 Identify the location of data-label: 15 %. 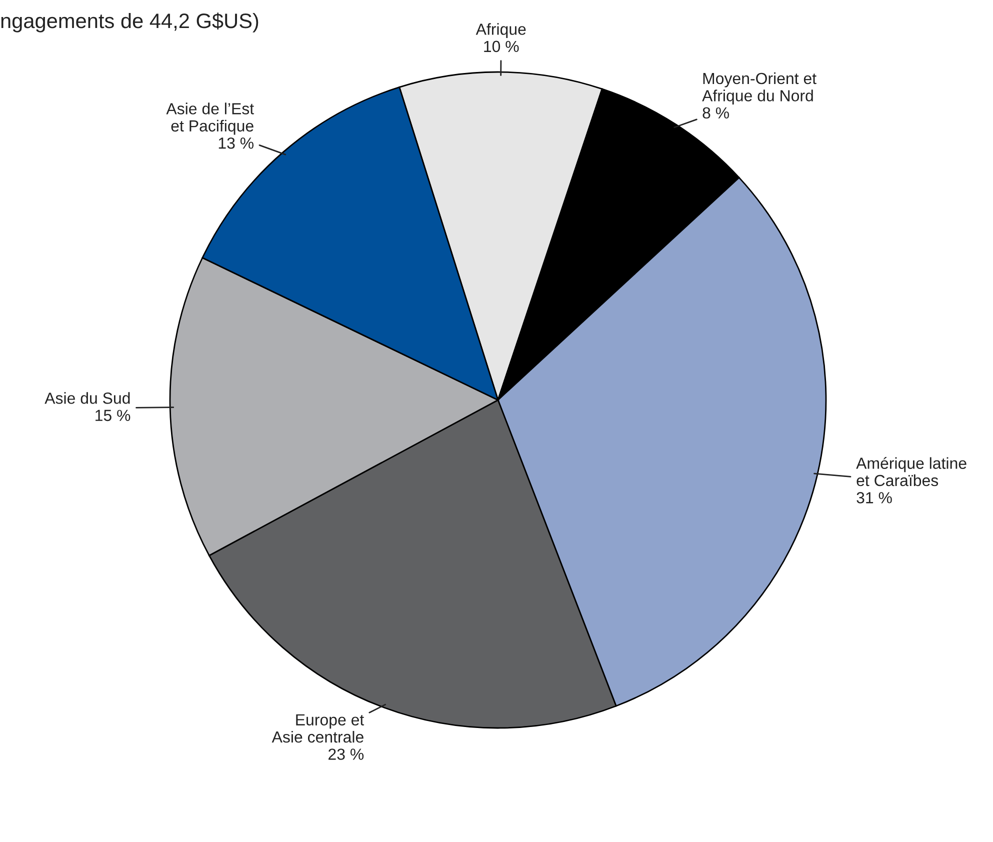
(113, 416).